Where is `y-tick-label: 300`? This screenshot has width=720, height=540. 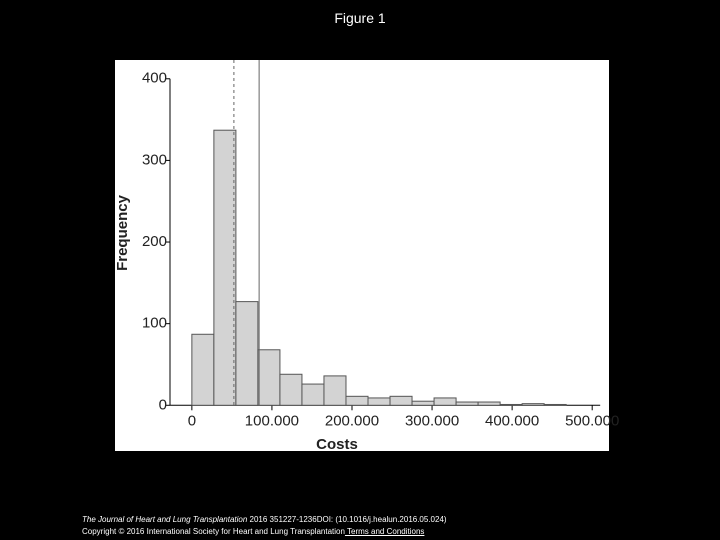
y-tick-label: 300 is located at coordinates (154, 159).